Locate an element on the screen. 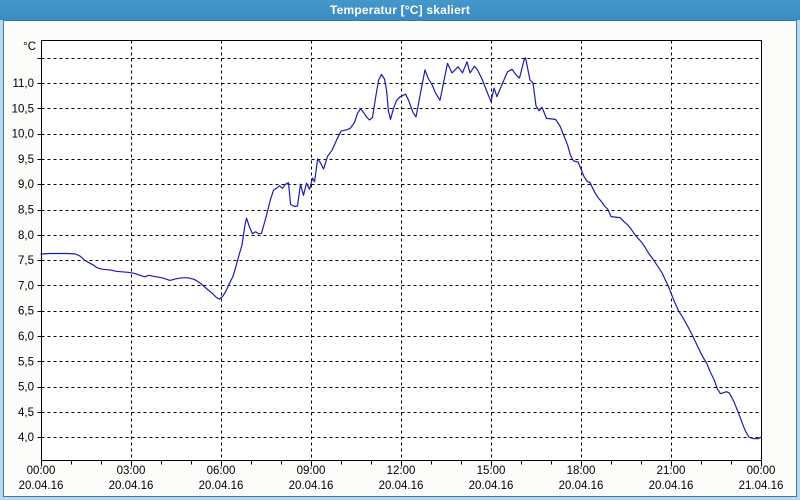 This screenshot has height=500, width=800. svg-text: 18:00 is located at coordinates (581, 471).